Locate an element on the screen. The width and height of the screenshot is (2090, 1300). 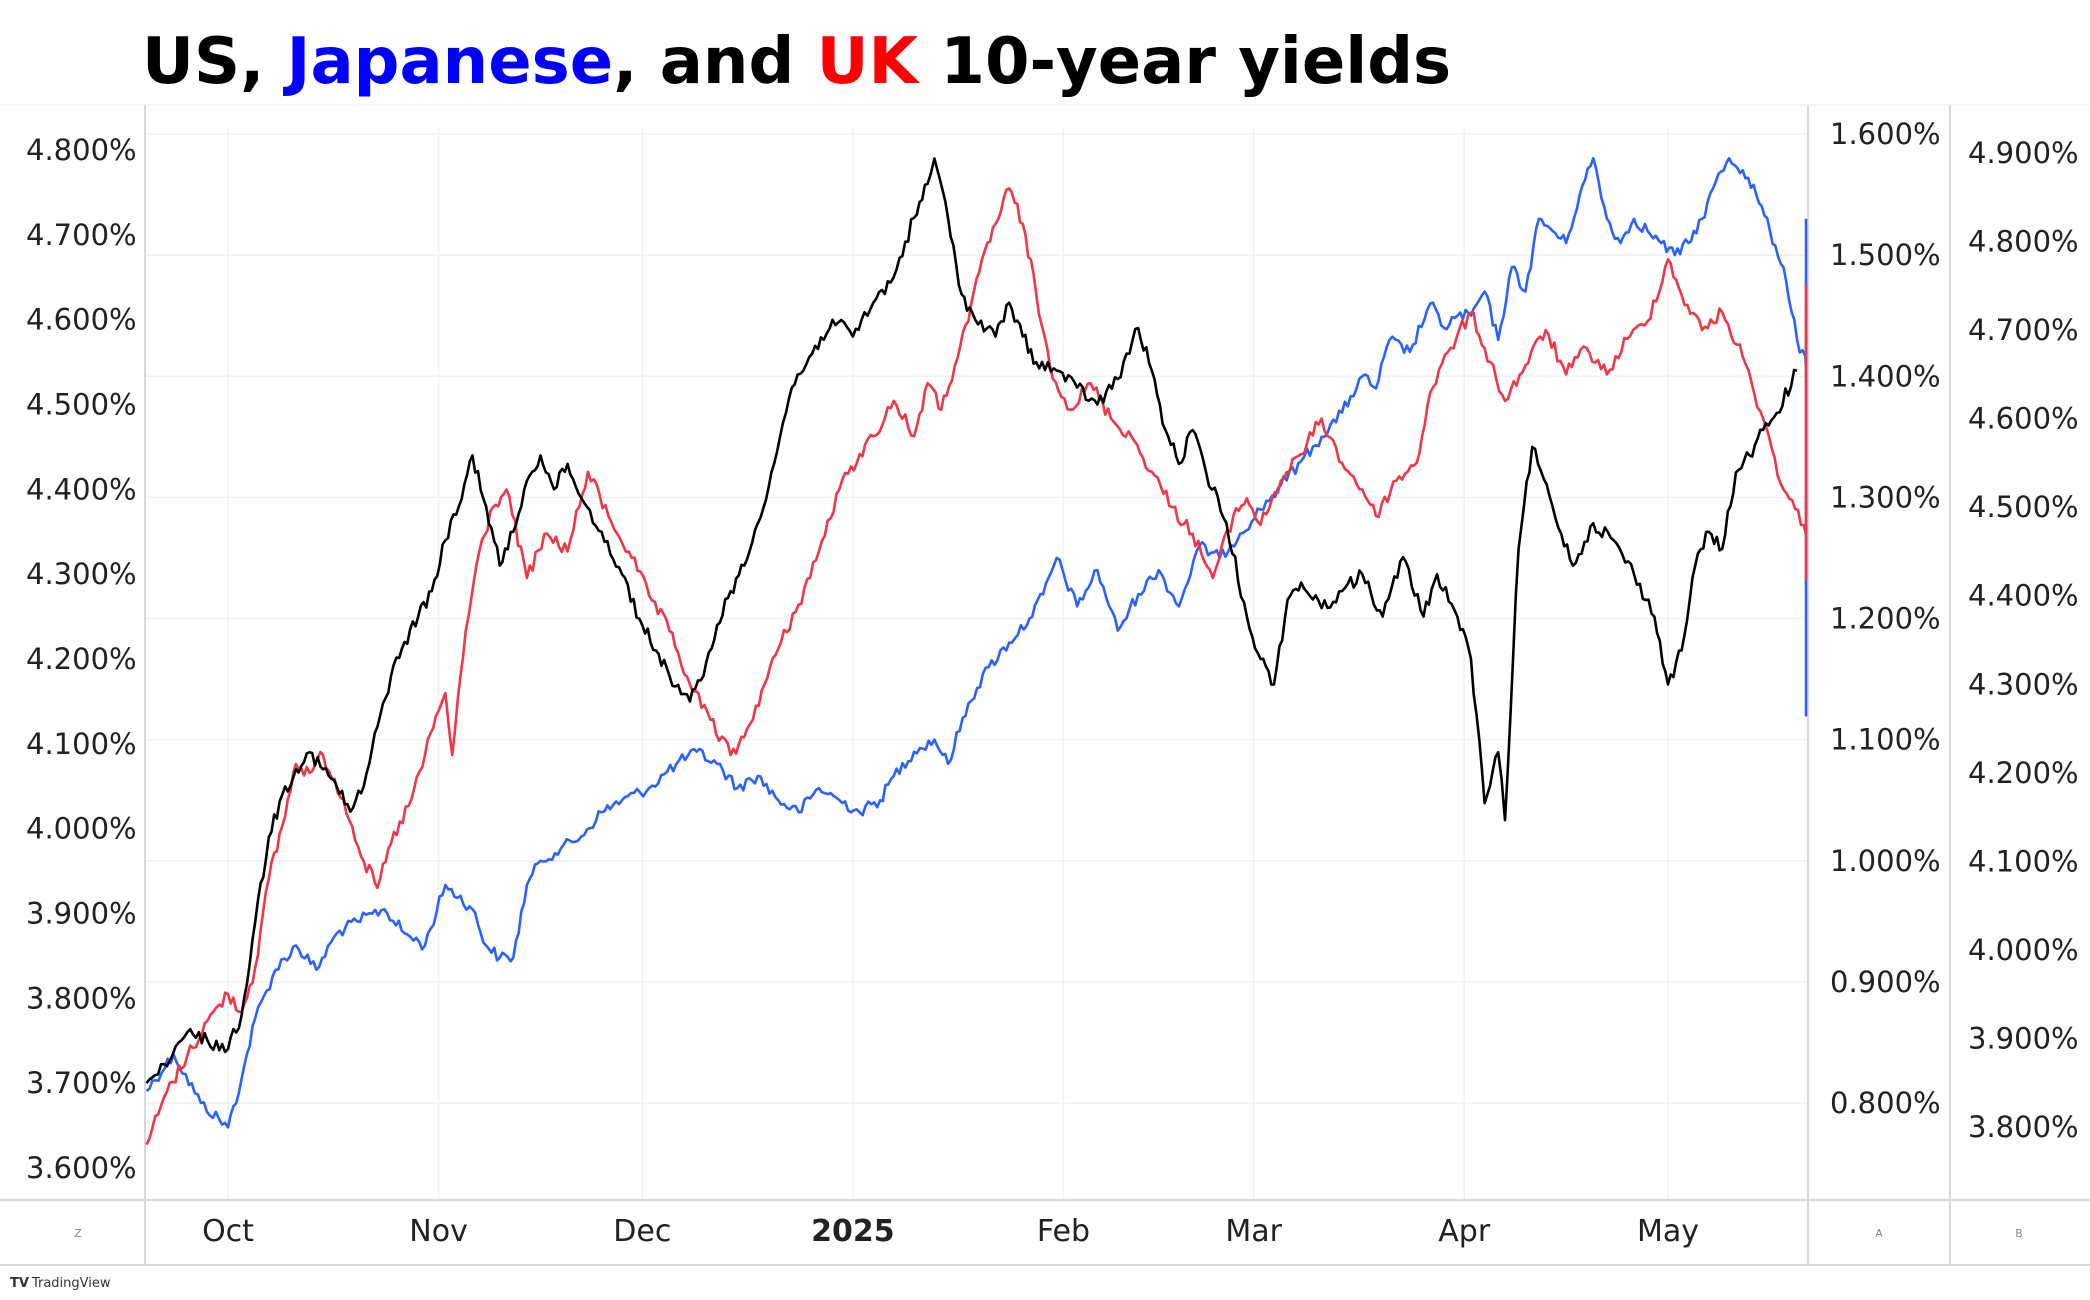
axis-corner-label: Z is located at coordinates (78, 1233).